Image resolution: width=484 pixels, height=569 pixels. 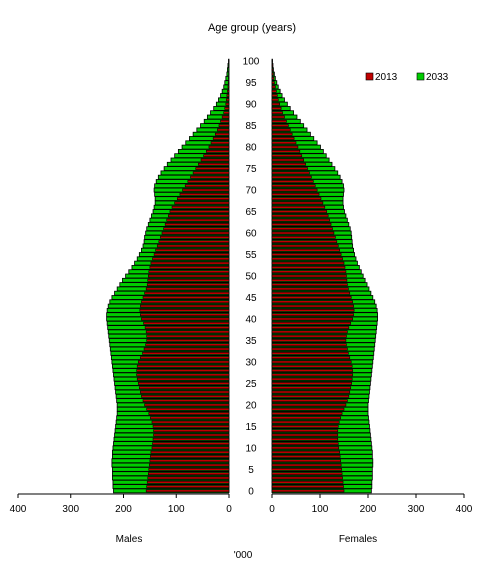 I want to click on age-tick-label: 65, so click(x=251, y=212).